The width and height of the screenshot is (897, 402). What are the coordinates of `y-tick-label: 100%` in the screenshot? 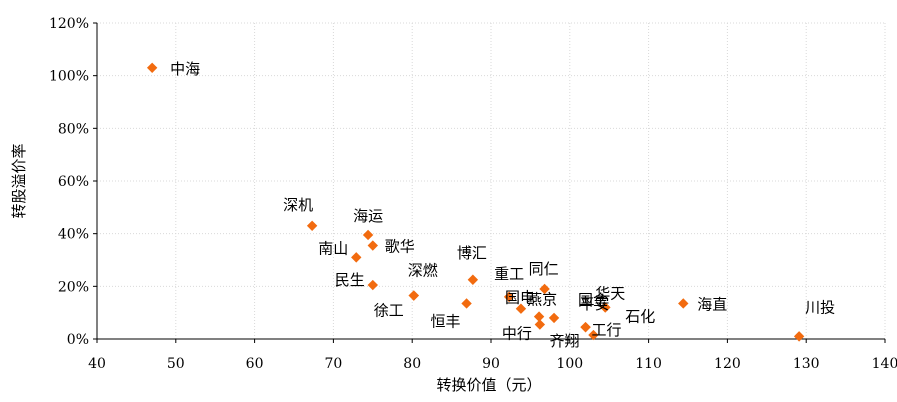 It's located at (69, 77).